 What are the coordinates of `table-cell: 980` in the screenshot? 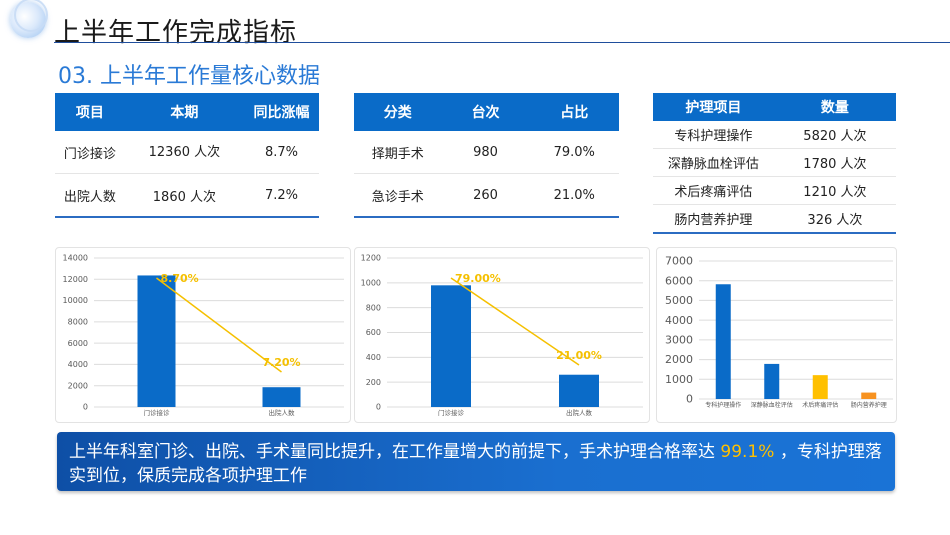 It's located at (485, 152).